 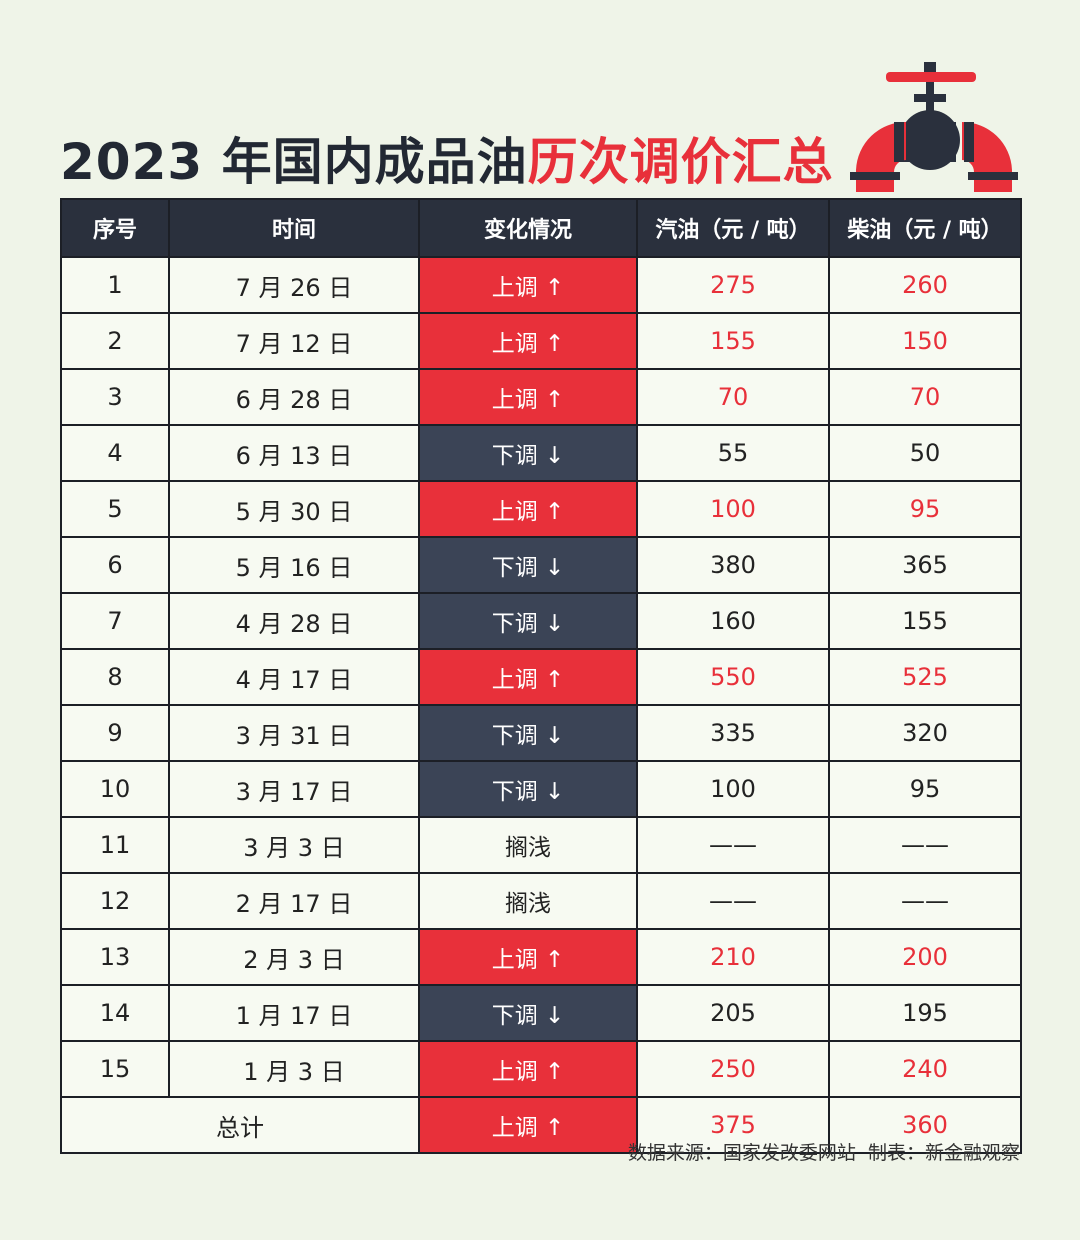 I want to click on table-row: 14 1 月 17 日下调 ↓ 205 195, so click(x=541, y=1013).